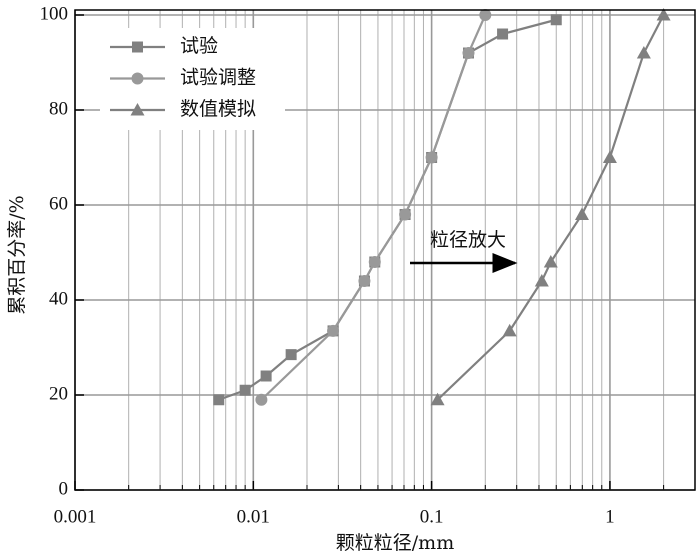  I want to click on y-axis-label: 累积百分率/%, so click(17, 254).